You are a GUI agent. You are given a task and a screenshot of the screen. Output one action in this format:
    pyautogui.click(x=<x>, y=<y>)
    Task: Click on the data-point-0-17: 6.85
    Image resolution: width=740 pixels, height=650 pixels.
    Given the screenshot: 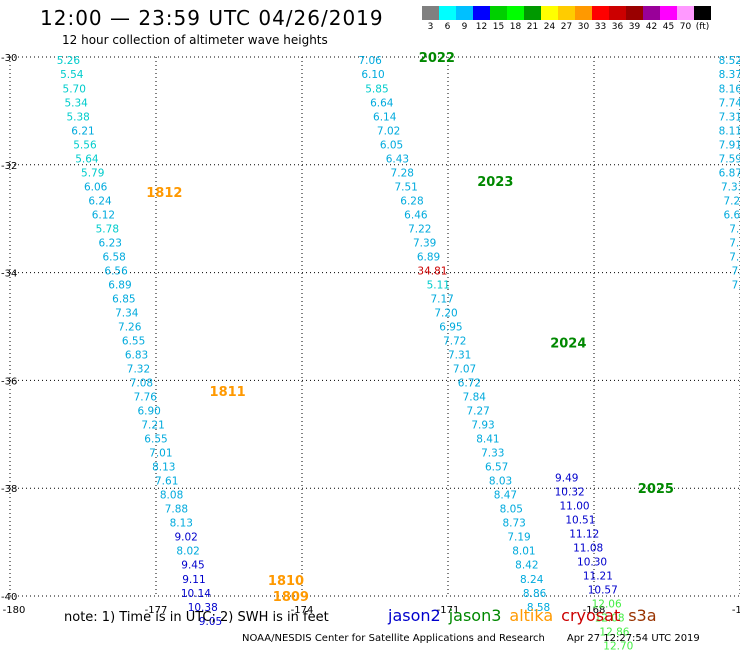 What is the action you would take?
    pyautogui.click(x=123, y=299)
    